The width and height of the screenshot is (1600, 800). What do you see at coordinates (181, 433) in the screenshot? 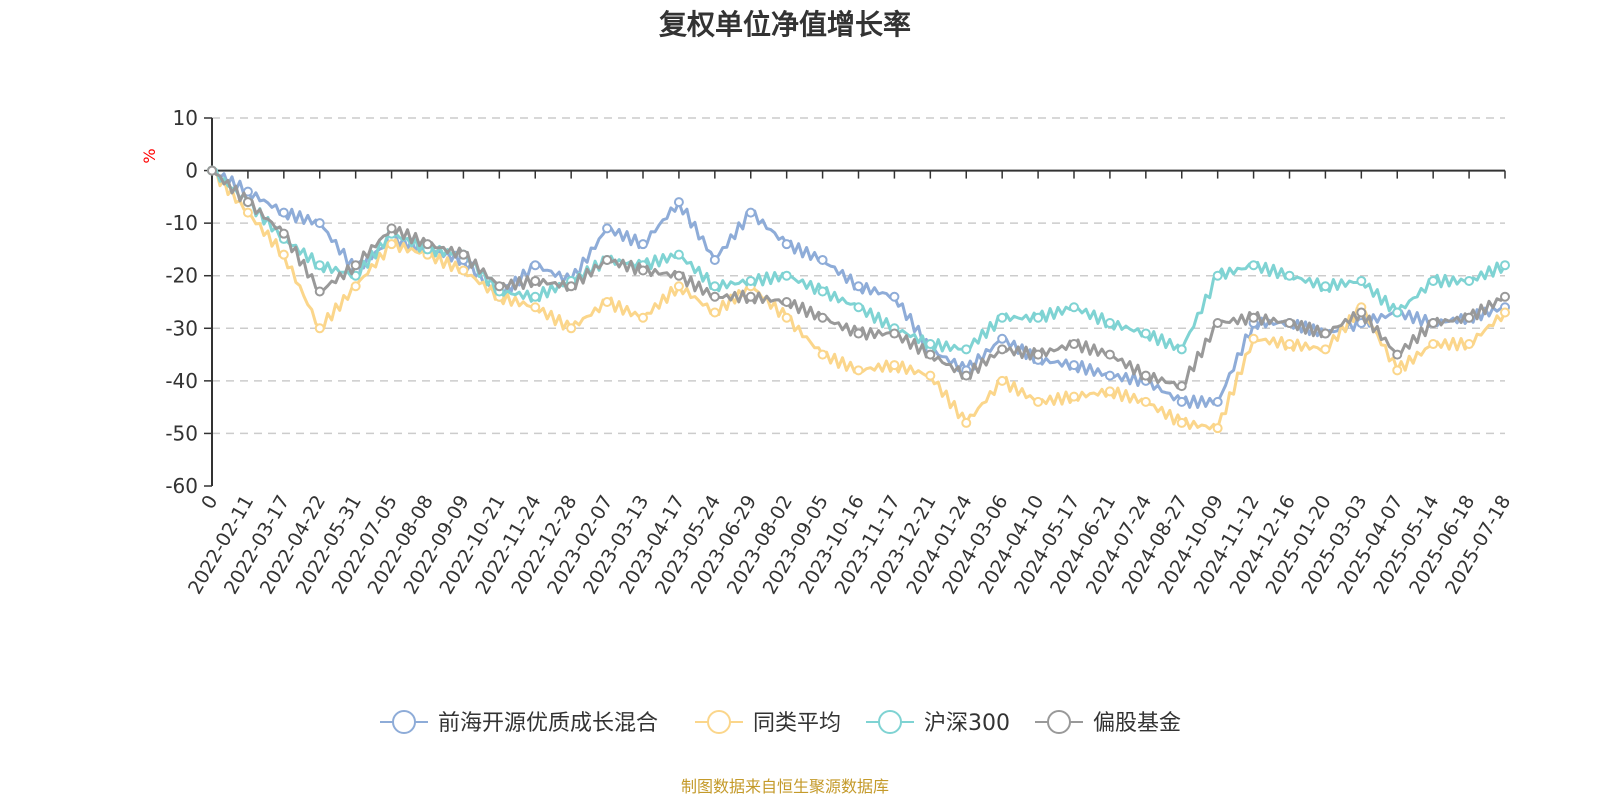
I see `y-tick-label-6: -50` at bounding box center [181, 433].